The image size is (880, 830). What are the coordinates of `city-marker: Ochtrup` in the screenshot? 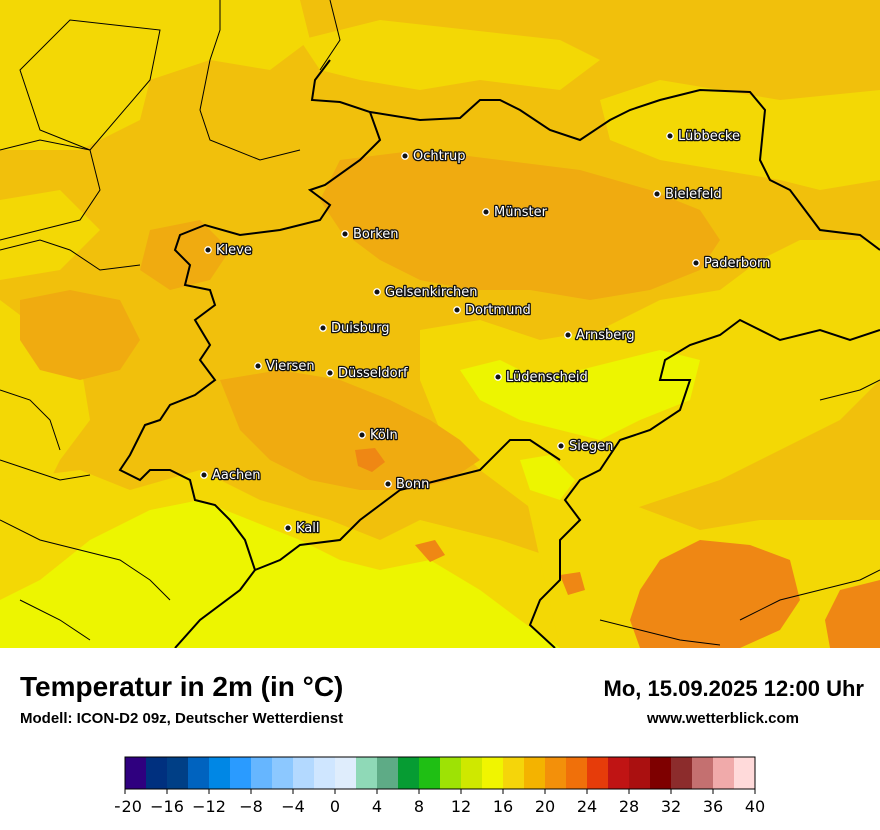 It's located at (434, 156).